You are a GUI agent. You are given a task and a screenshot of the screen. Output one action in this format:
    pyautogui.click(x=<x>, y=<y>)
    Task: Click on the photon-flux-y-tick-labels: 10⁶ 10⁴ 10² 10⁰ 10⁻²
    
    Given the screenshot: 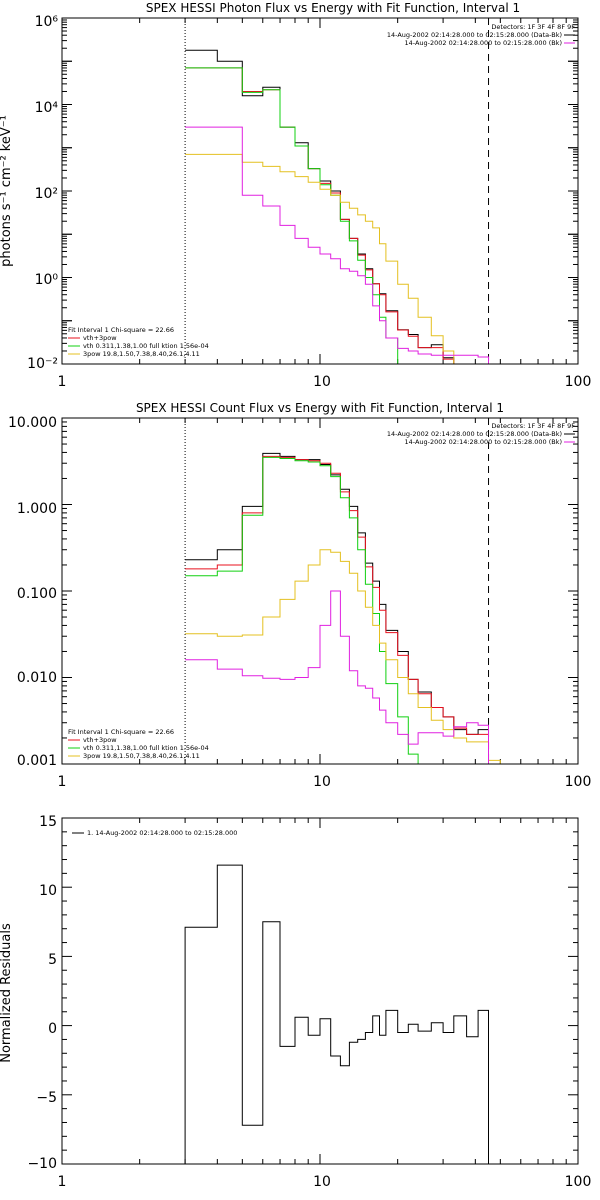 What is the action you would take?
    pyautogui.click(x=42, y=193)
    